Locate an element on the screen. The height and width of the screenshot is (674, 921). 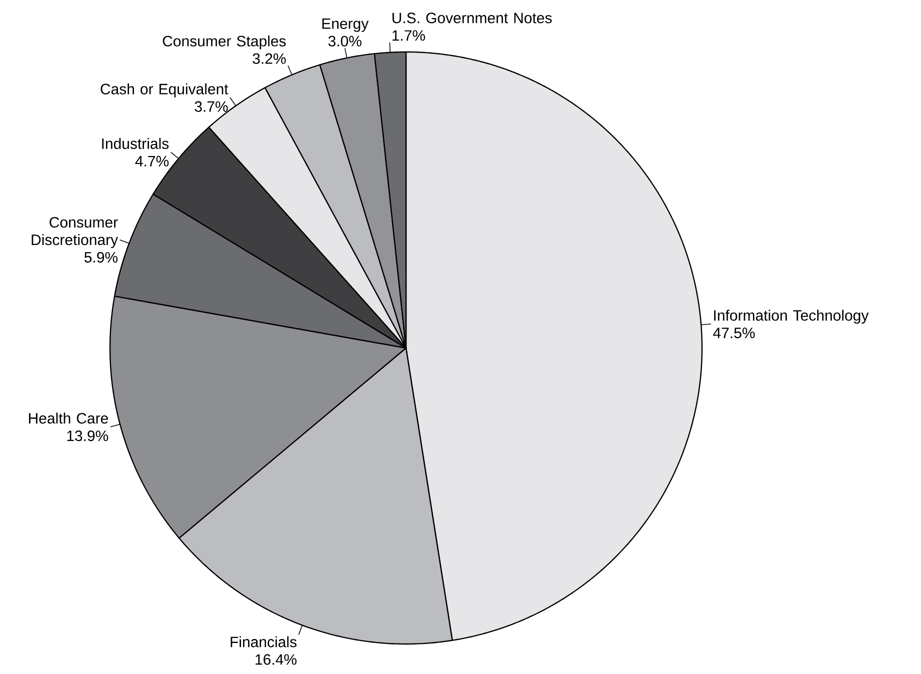
data-label: 5.9% is located at coordinates (101, 257).